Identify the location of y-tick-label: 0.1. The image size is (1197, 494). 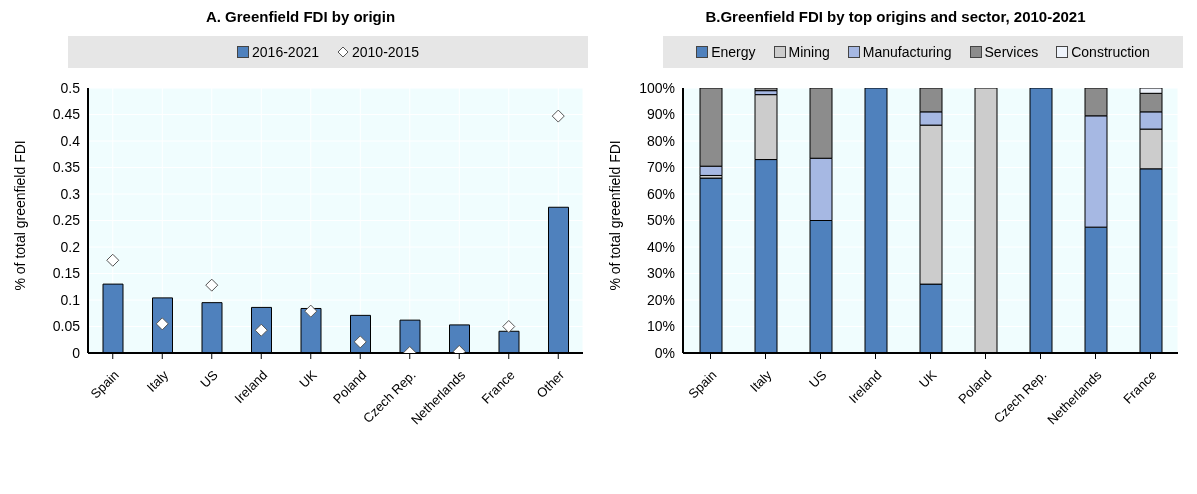
(70, 299).